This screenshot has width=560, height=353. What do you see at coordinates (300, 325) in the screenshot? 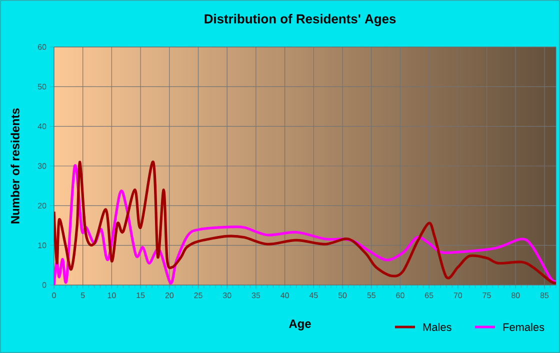
I see `x-axis-title: Age` at bounding box center [300, 325].